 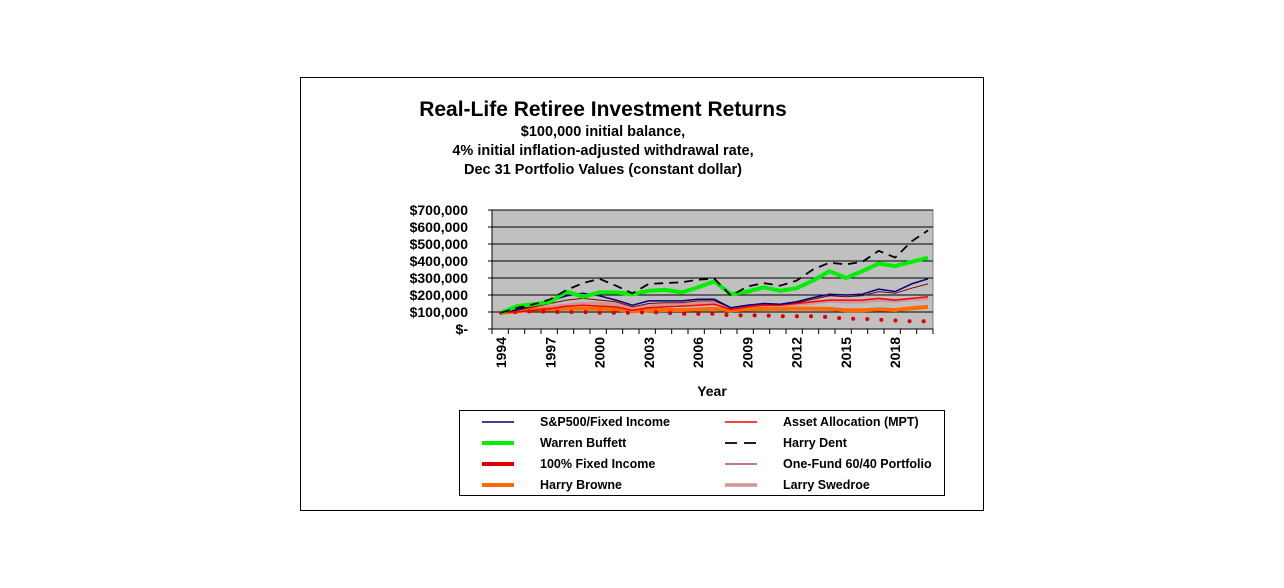 I want to click on legend-item: Warren Buffett, so click(x=543, y=443).